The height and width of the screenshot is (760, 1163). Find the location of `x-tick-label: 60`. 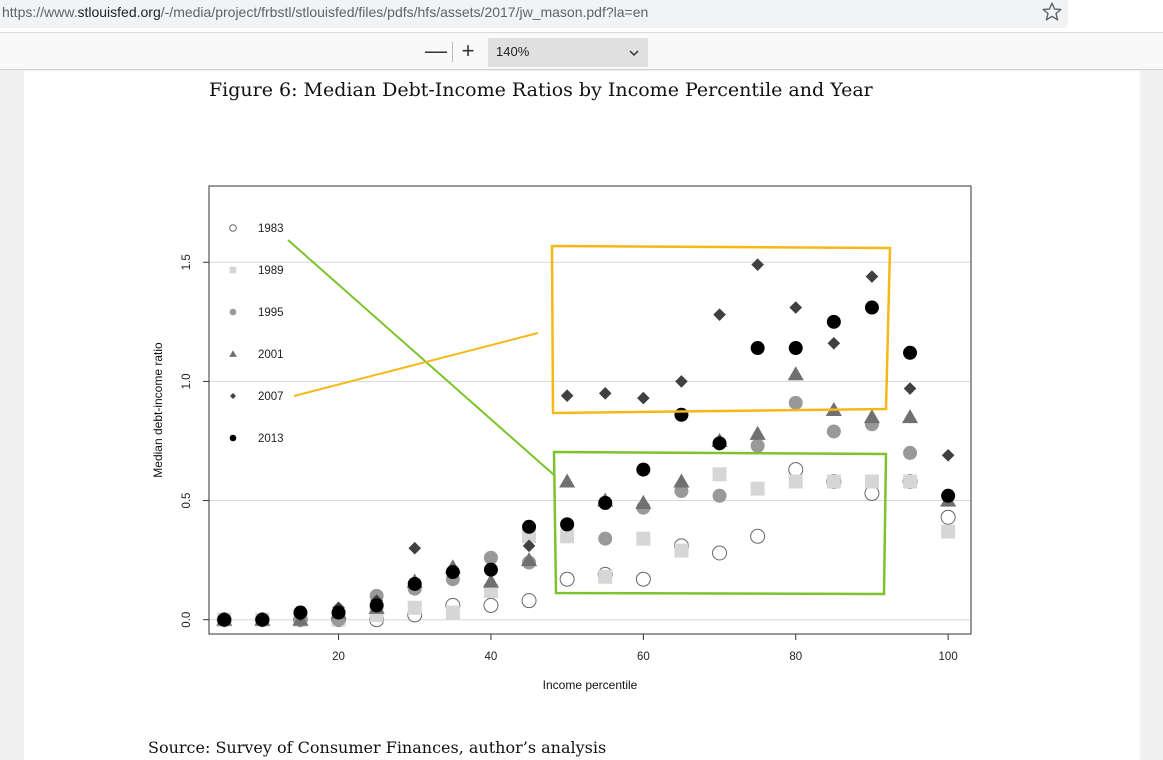

x-tick-label: 60 is located at coordinates (643, 657).